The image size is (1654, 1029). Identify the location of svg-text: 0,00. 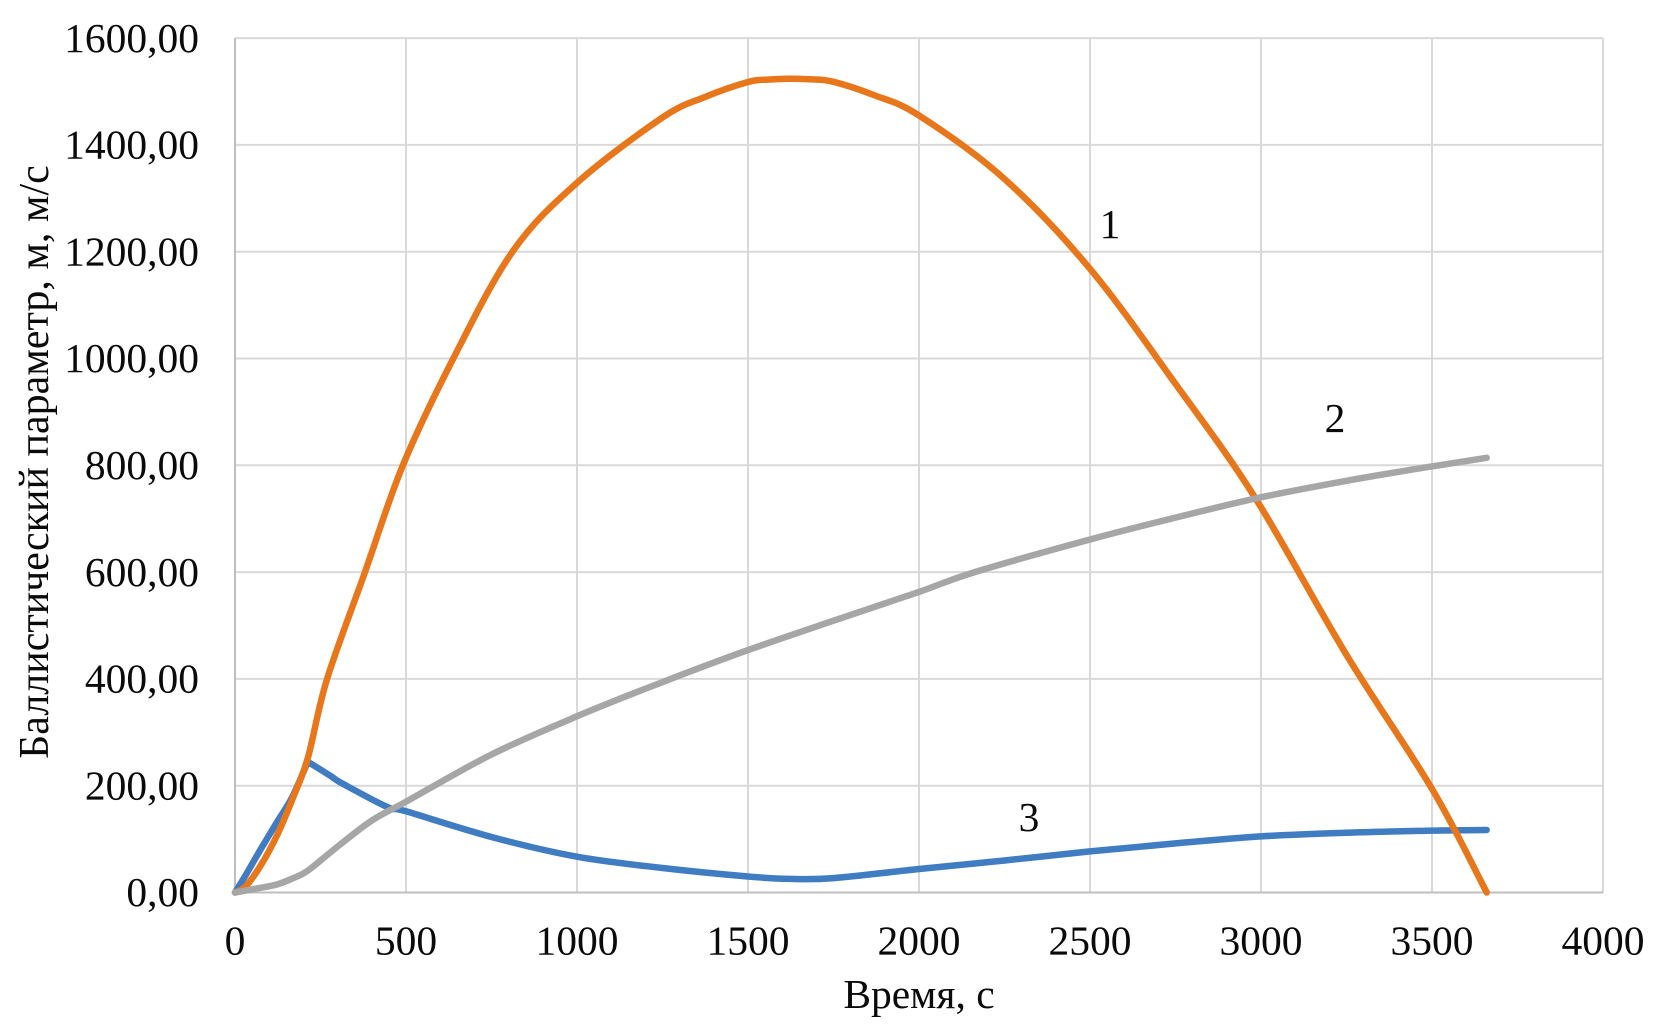
(162, 892).